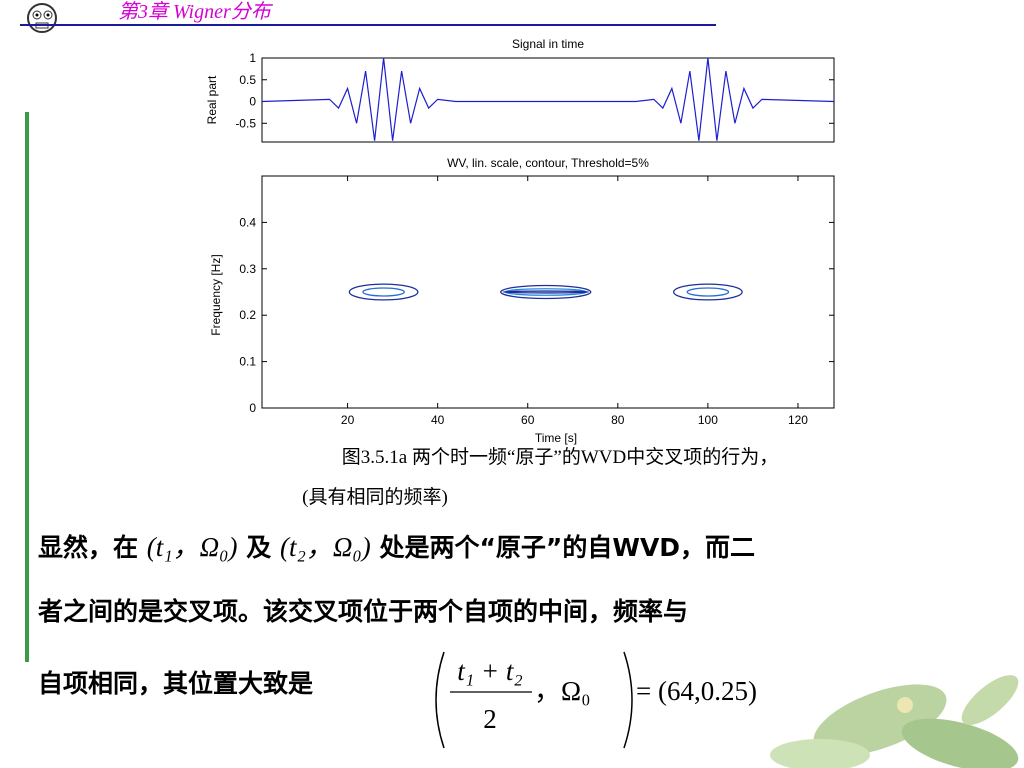 This screenshot has height=768, width=1024. I want to click on x-tick-label: 20, so click(348, 420).